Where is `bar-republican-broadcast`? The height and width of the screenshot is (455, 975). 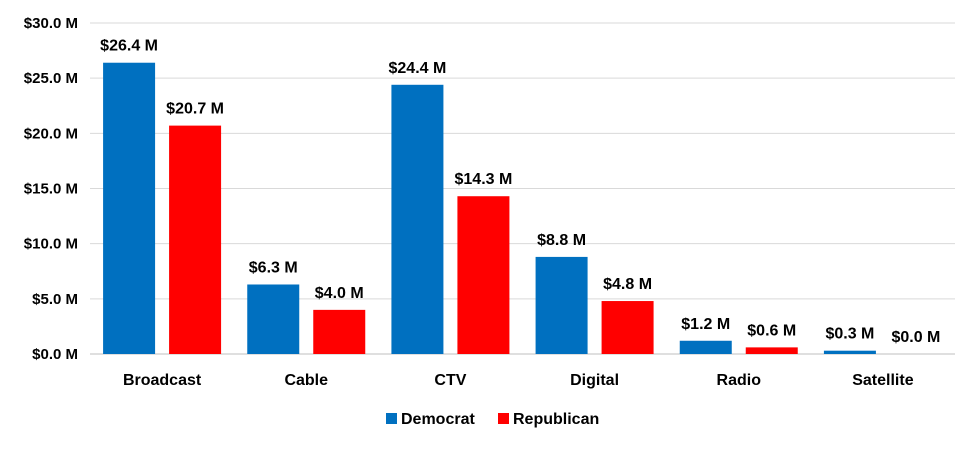
bar-republican-broadcast is located at coordinates (195, 239).